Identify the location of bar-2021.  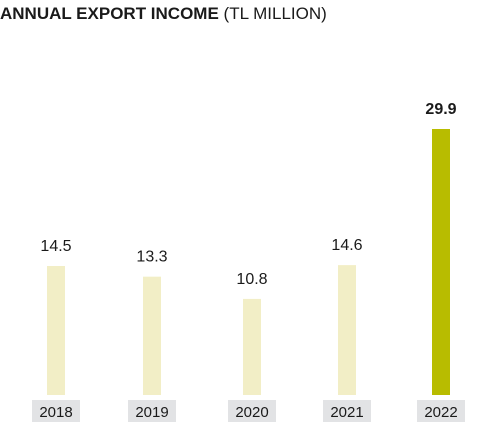
(347, 330).